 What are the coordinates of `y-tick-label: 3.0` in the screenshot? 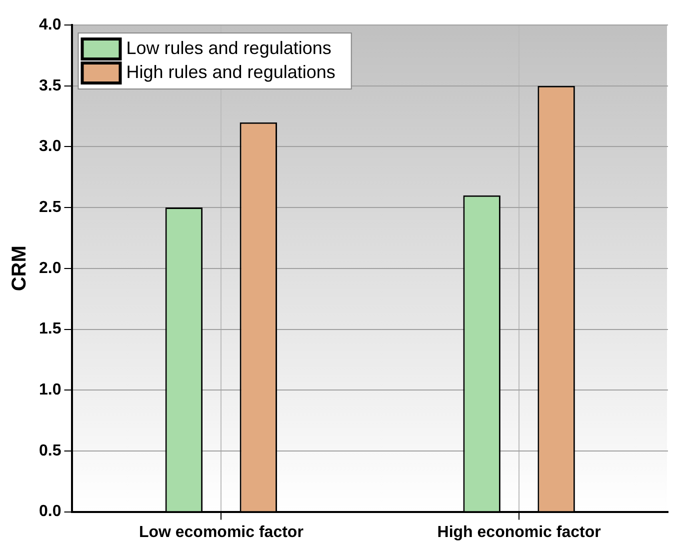 It's located at (50, 147).